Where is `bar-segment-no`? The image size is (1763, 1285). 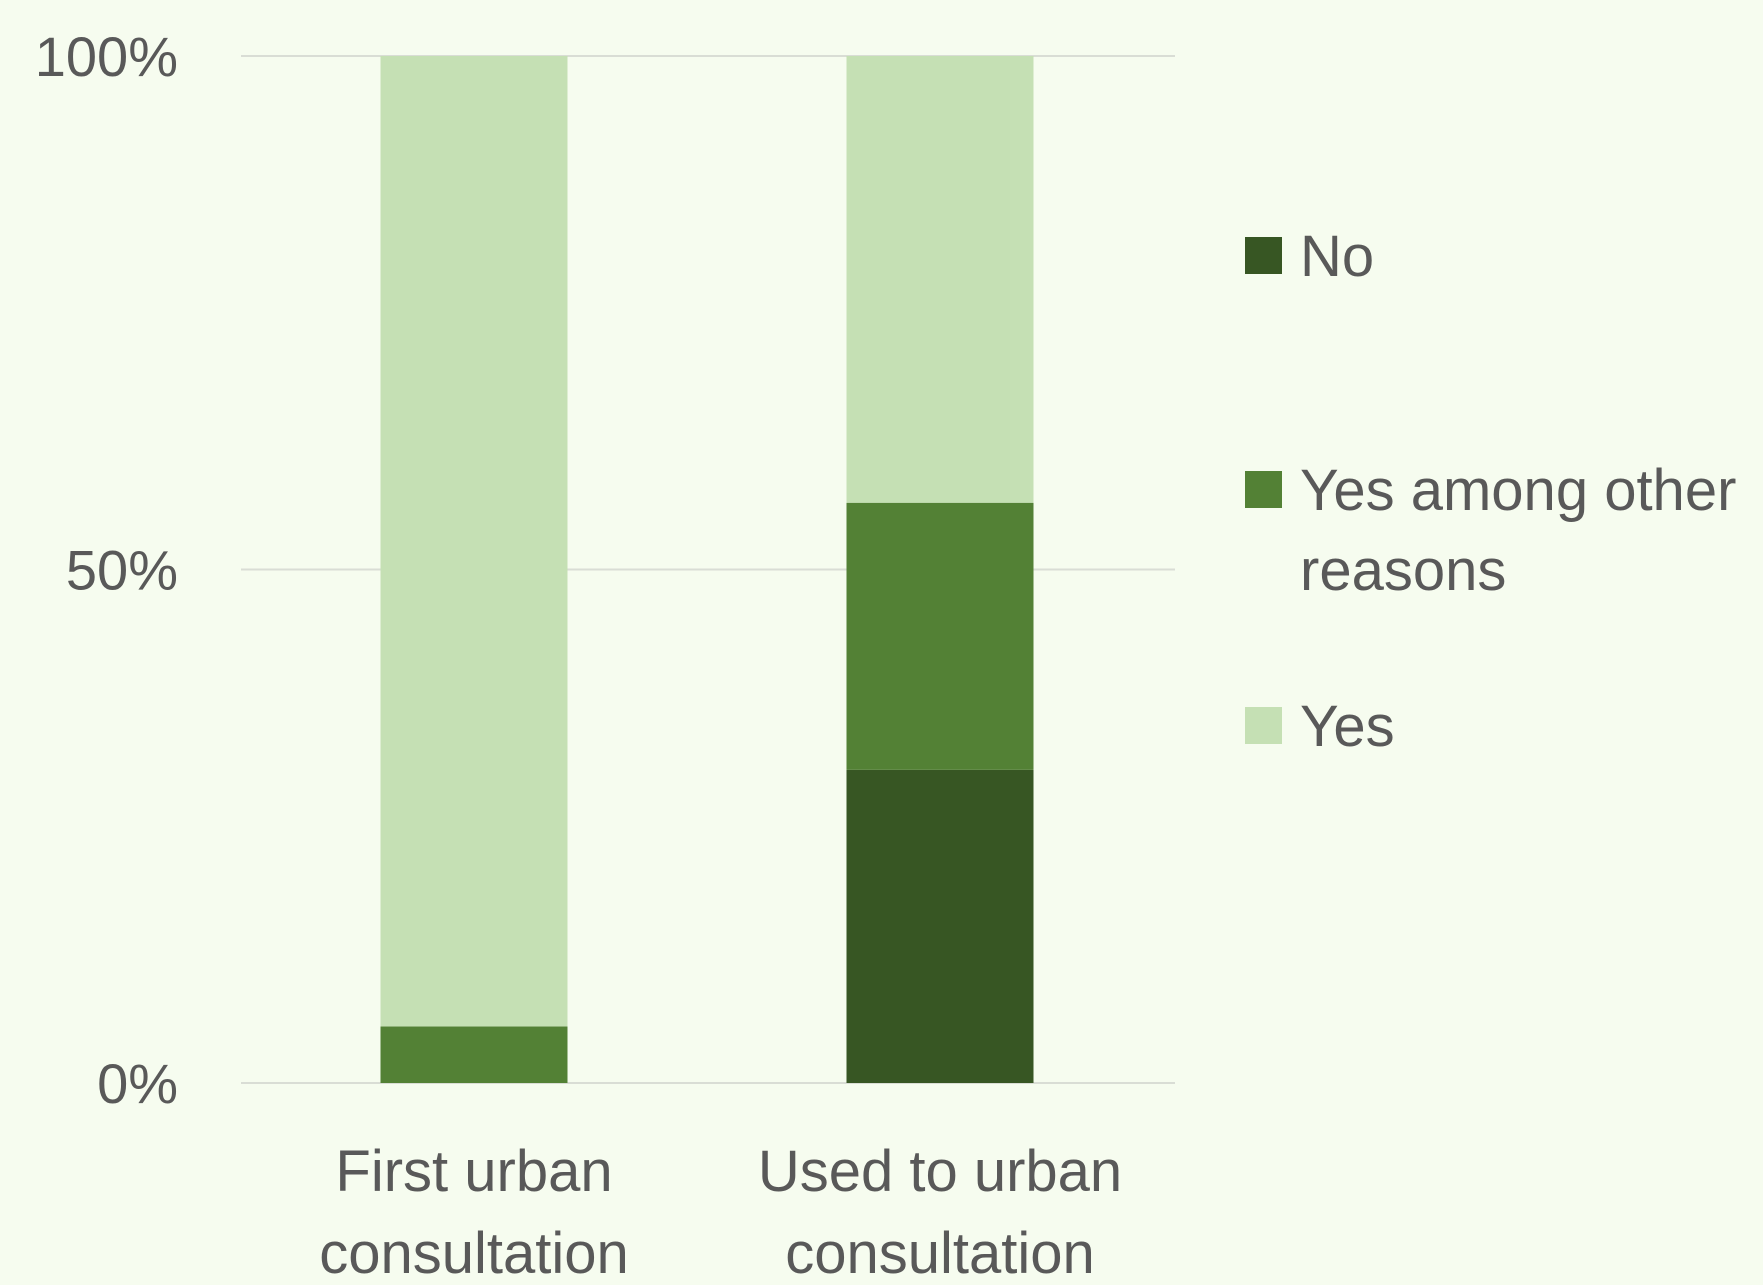
bar-segment-no is located at coordinates (940, 926).